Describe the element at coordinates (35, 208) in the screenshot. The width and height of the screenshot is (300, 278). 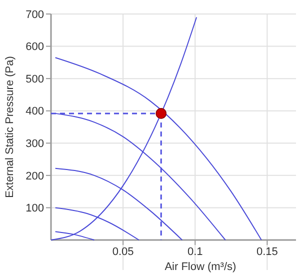
I see `y-tick-label: 100` at that location.